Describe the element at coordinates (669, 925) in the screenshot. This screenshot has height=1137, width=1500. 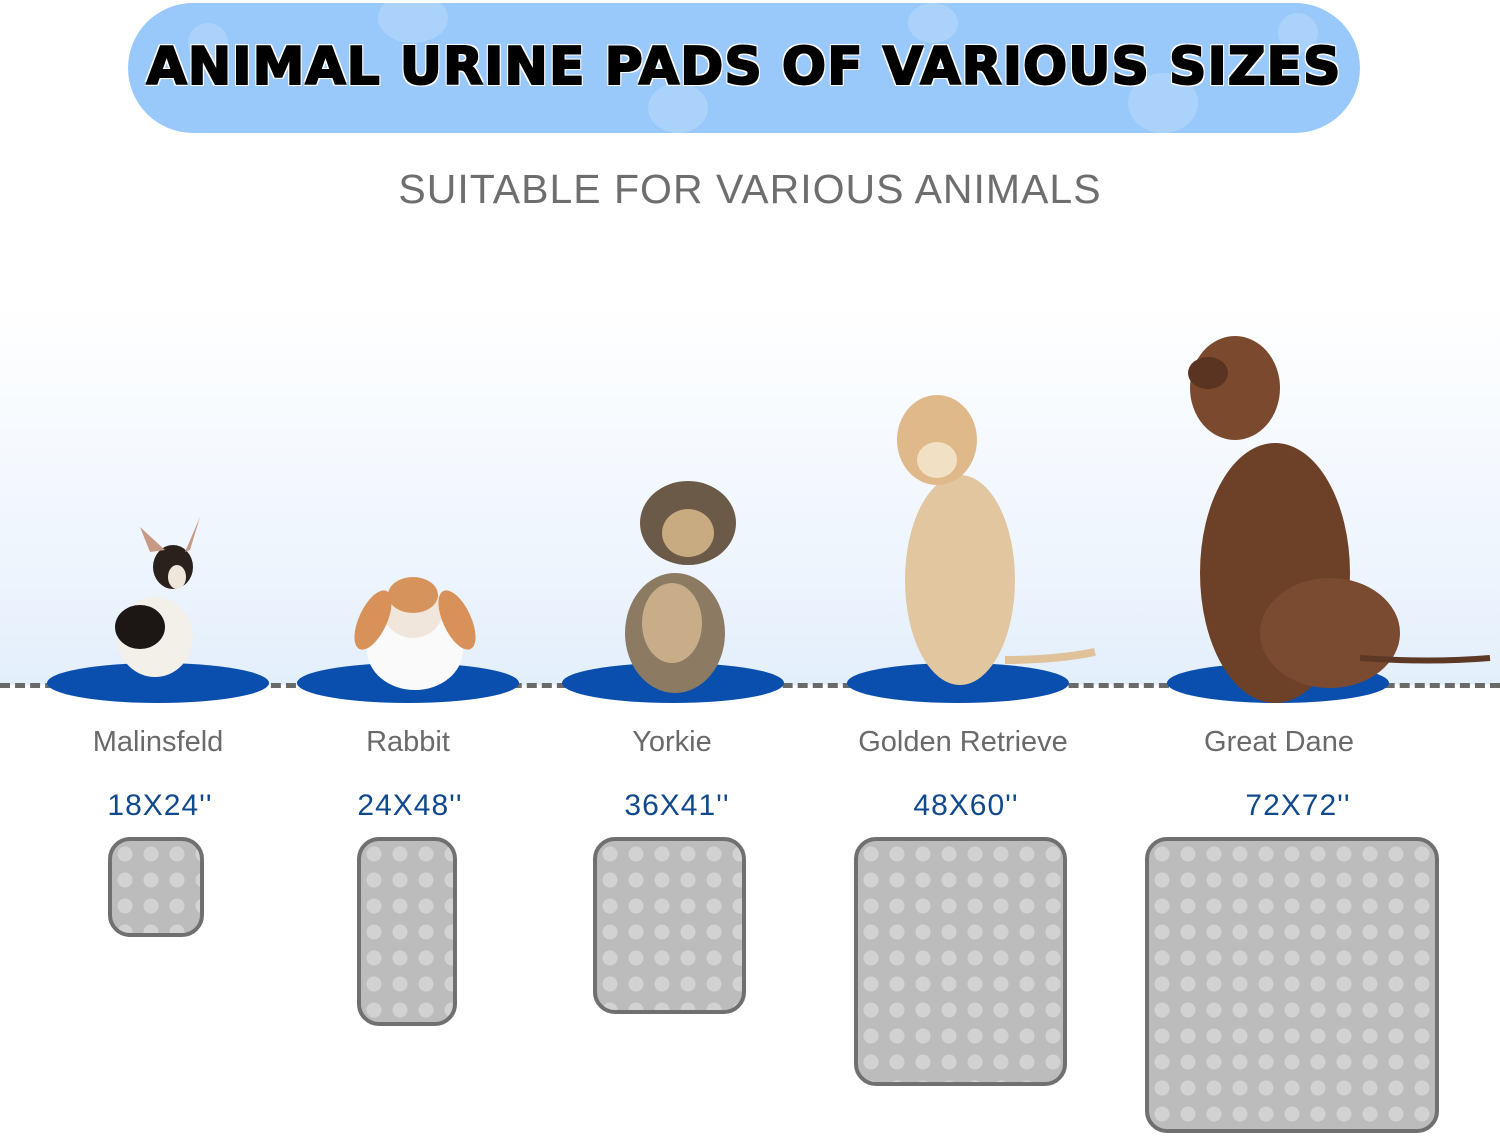
I see `pad-image-36x41` at that location.